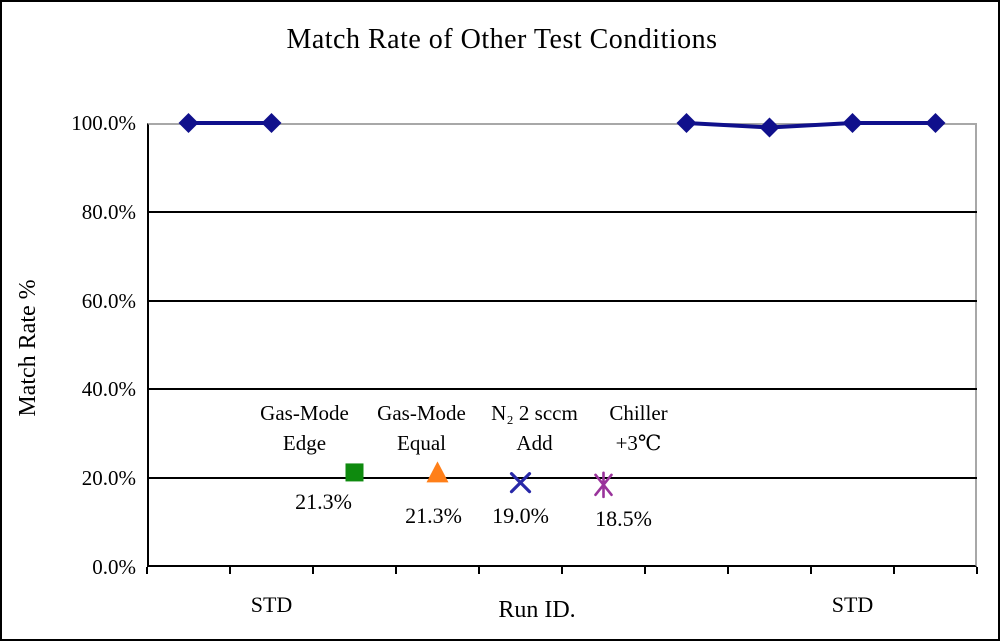 This screenshot has height=641, width=1000. Describe the element at coordinates (304, 443) in the screenshot. I see `condition-label-line: Edge` at that location.